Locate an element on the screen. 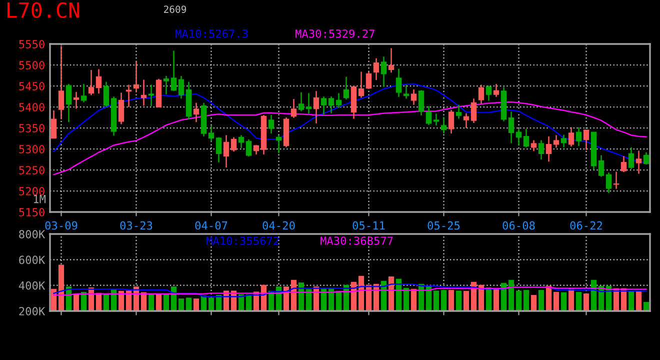 The width and height of the screenshot is (660, 360). y-tick-label: 5250 is located at coordinates (31, 170).